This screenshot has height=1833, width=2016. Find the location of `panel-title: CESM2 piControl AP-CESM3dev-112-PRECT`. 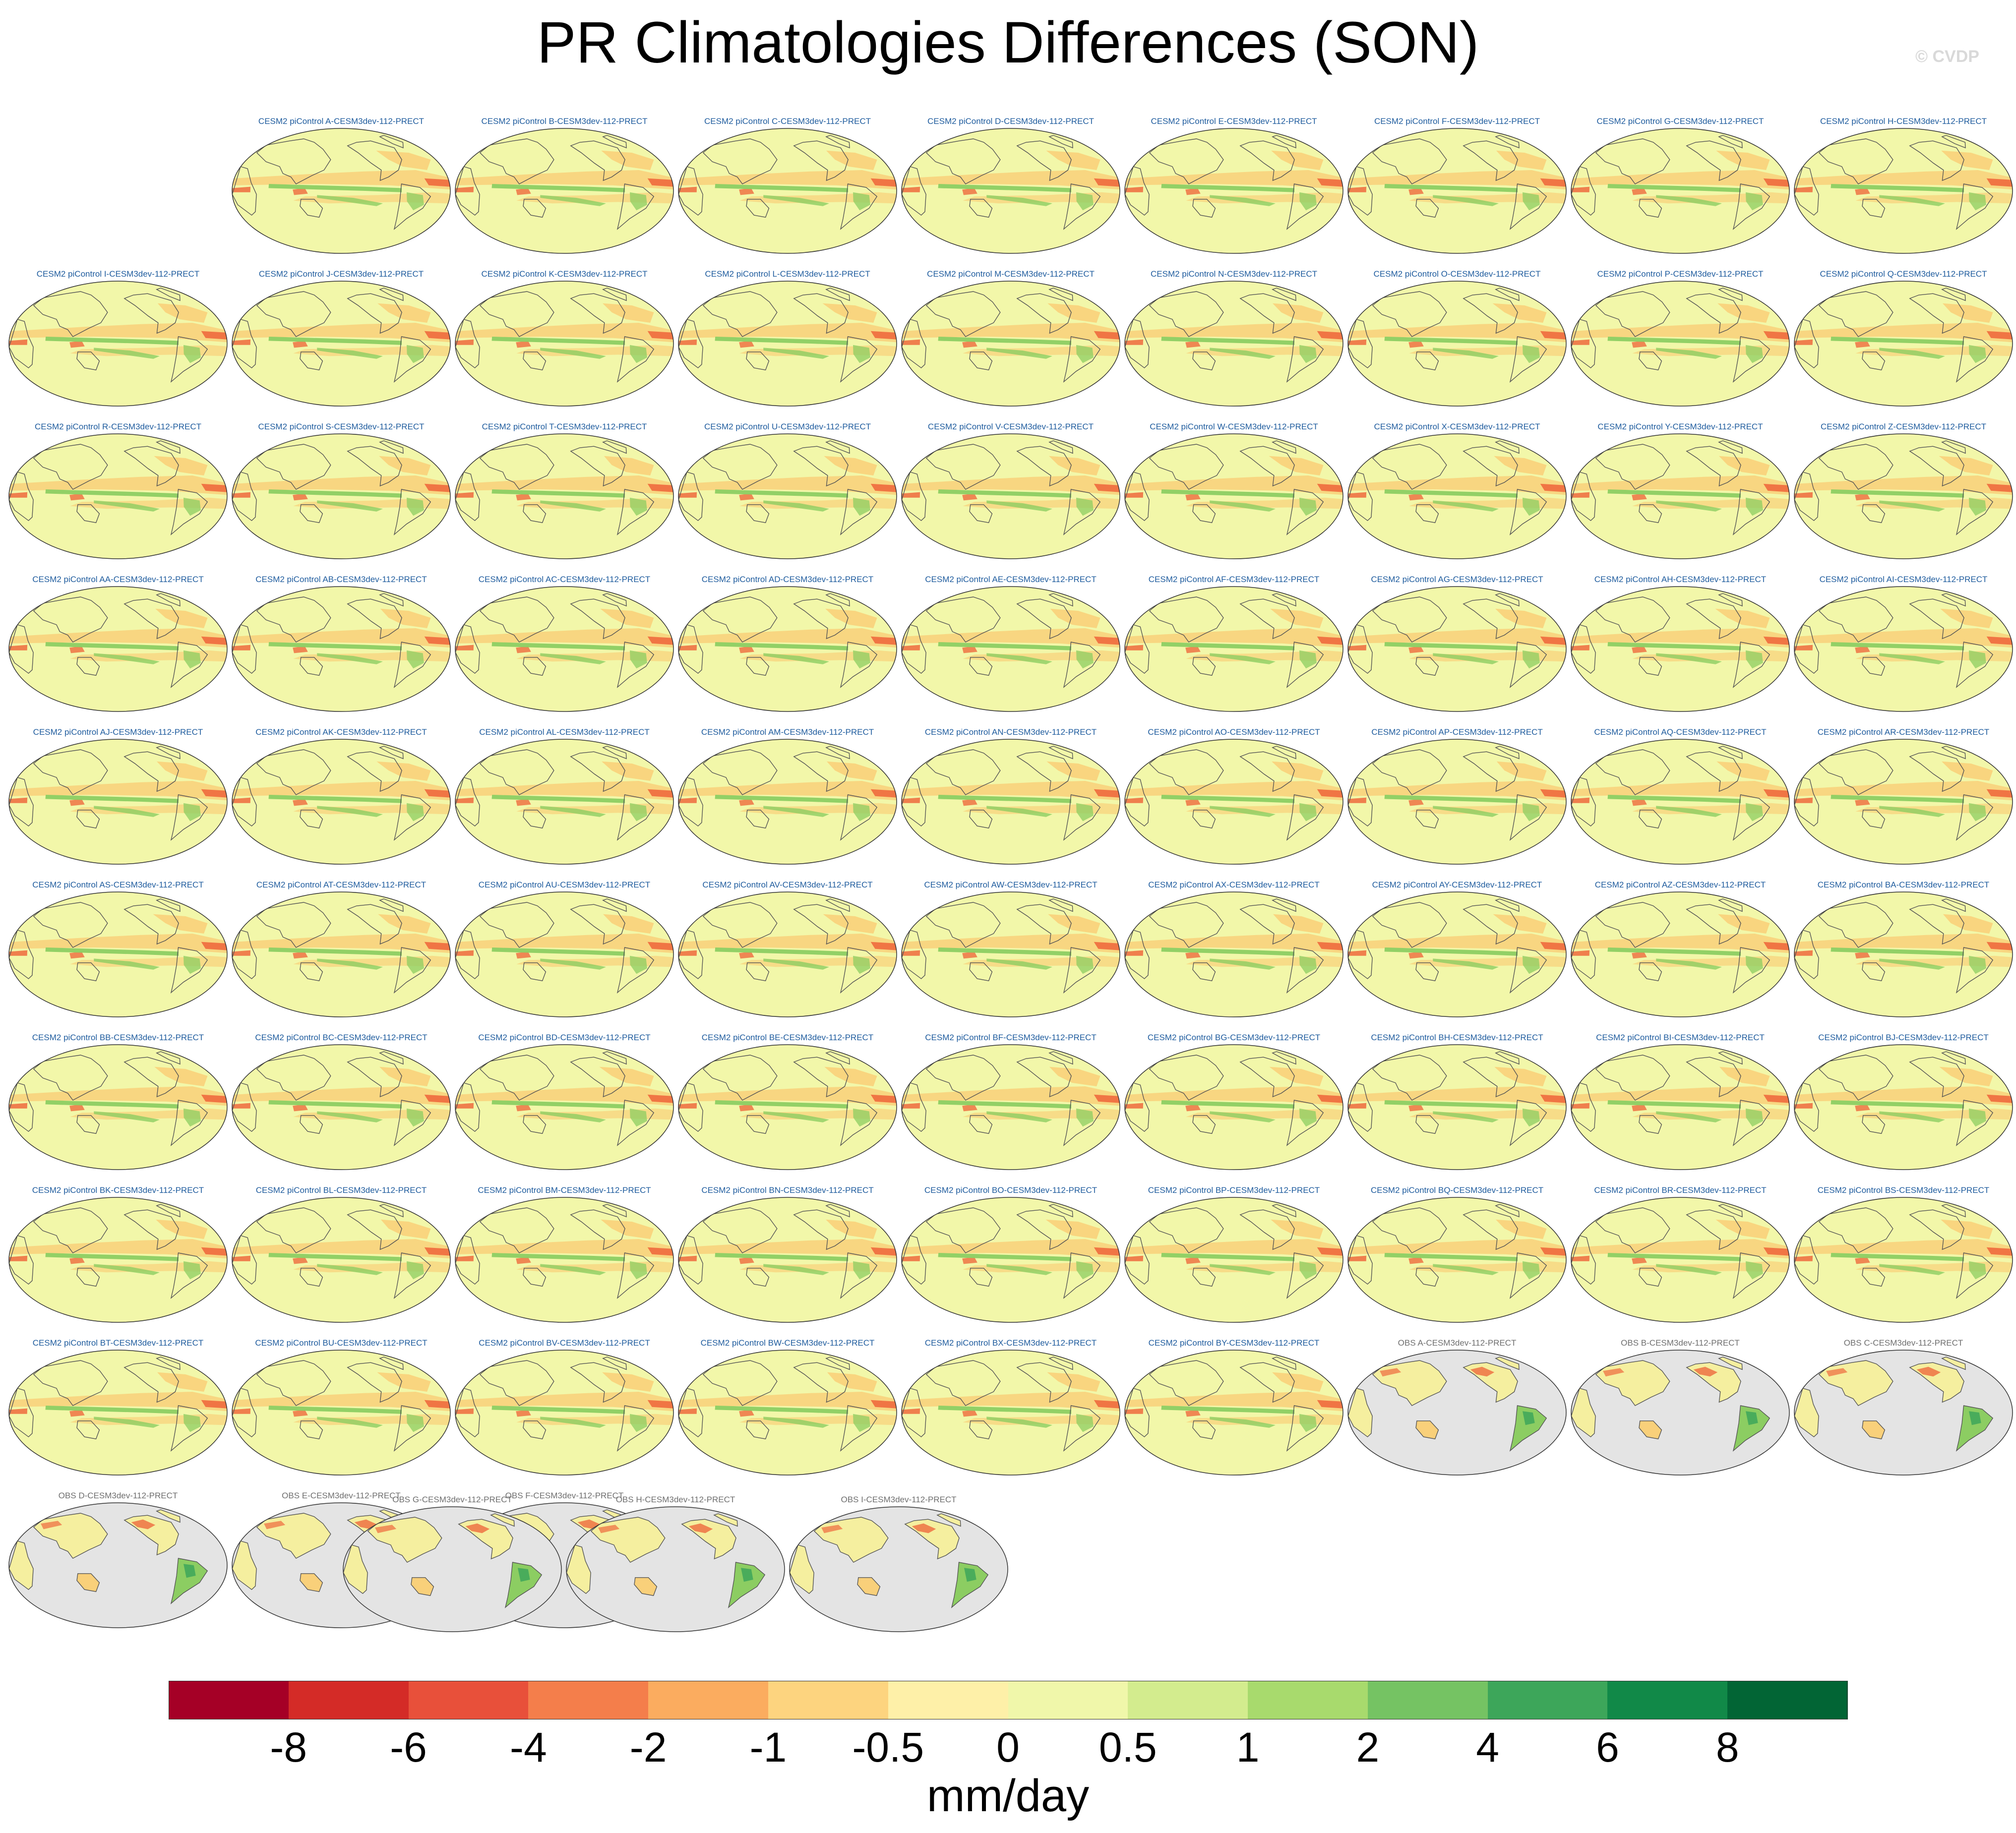

panel-title: CESM2 piControl AP-CESM3dev-112-PRECT is located at coordinates (1457, 732).